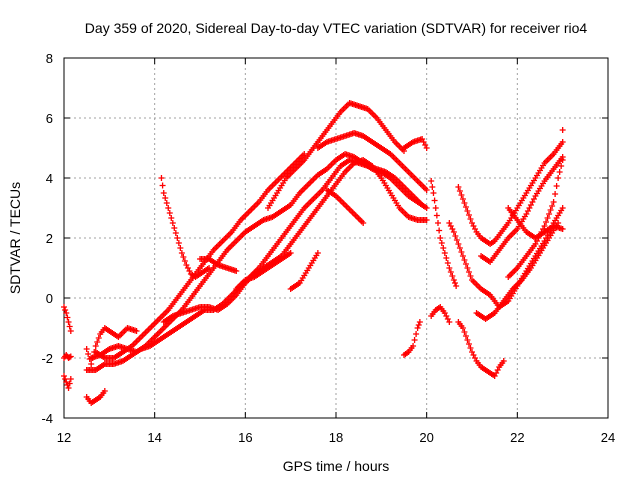 The image size is (640, 480). I want to click on y-tick-label: -4, so click(47, 418).